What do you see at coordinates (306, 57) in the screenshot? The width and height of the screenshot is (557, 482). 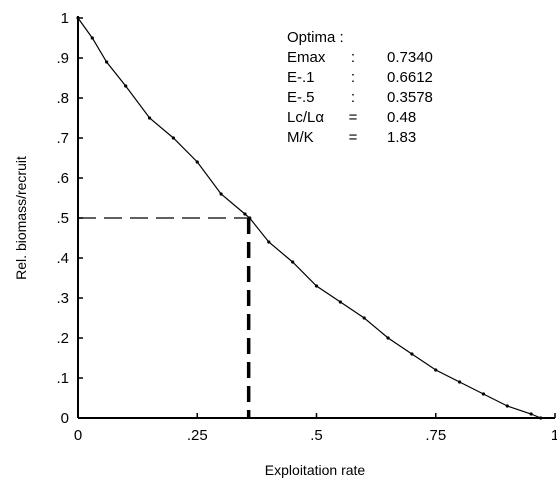 I see `optima-name: Emax` at bounding box center [306, 57].